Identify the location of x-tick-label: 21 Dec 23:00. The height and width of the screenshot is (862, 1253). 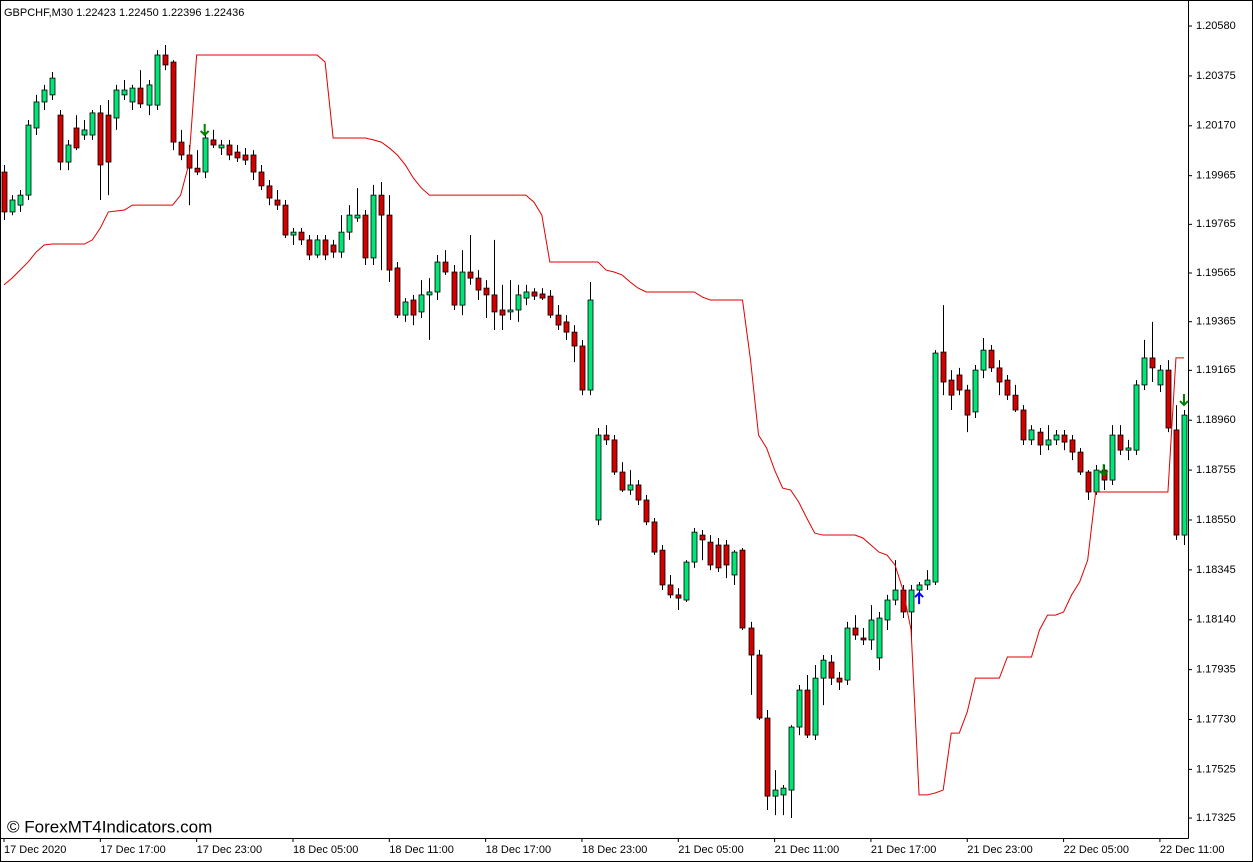
(999, 850).